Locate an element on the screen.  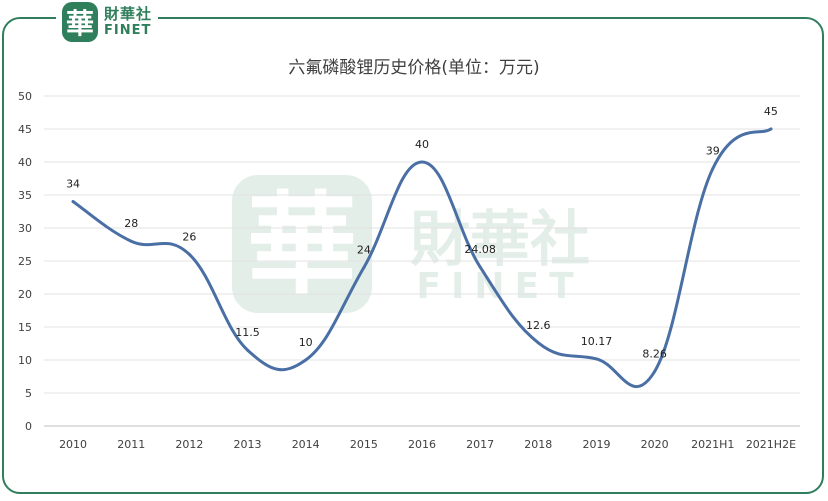
x-tick-label: 2021H2E is located at coordinates (771, 444).